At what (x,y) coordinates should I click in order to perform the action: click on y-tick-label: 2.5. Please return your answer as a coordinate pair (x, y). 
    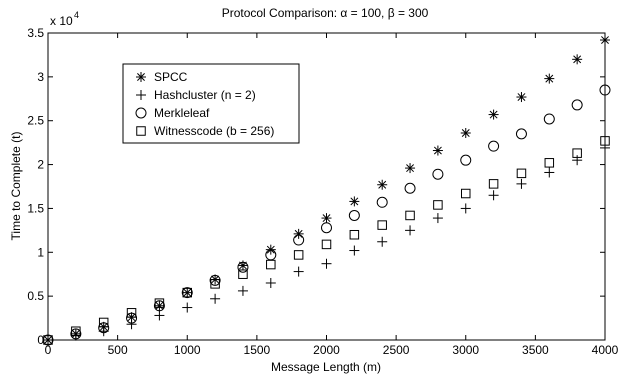
    Looking at the image, I should click on (35, 121).